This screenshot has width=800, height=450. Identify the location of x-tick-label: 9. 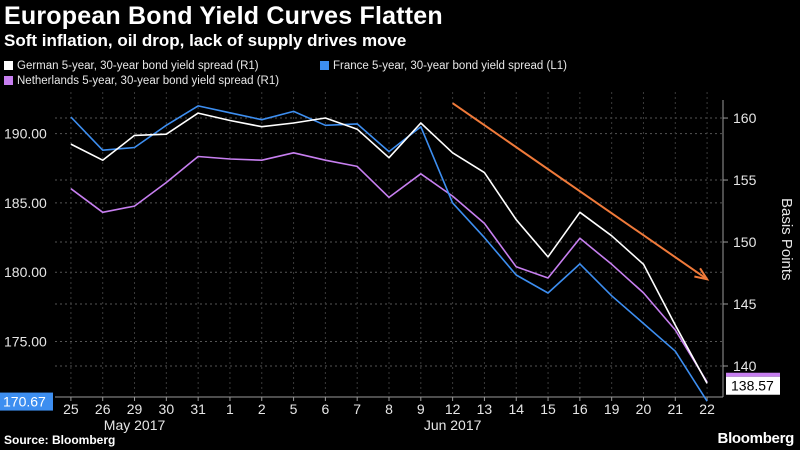
(421, 409).